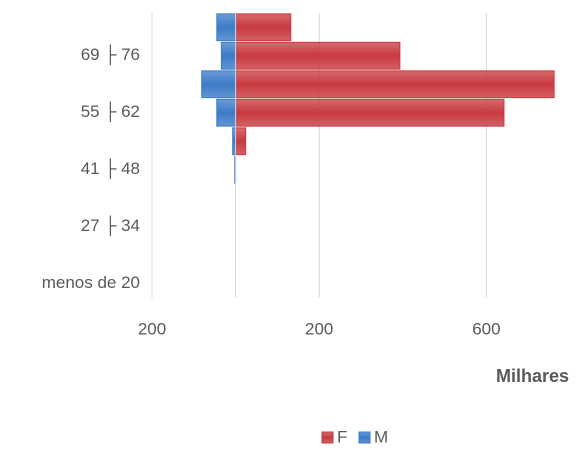 Image resolution: width=581 pixels, height=450 pixels. What do you see at coordinates (532, 376) in the screenshot?
I see `x-axis-title: Milhares` at bounding box center [532, 376].